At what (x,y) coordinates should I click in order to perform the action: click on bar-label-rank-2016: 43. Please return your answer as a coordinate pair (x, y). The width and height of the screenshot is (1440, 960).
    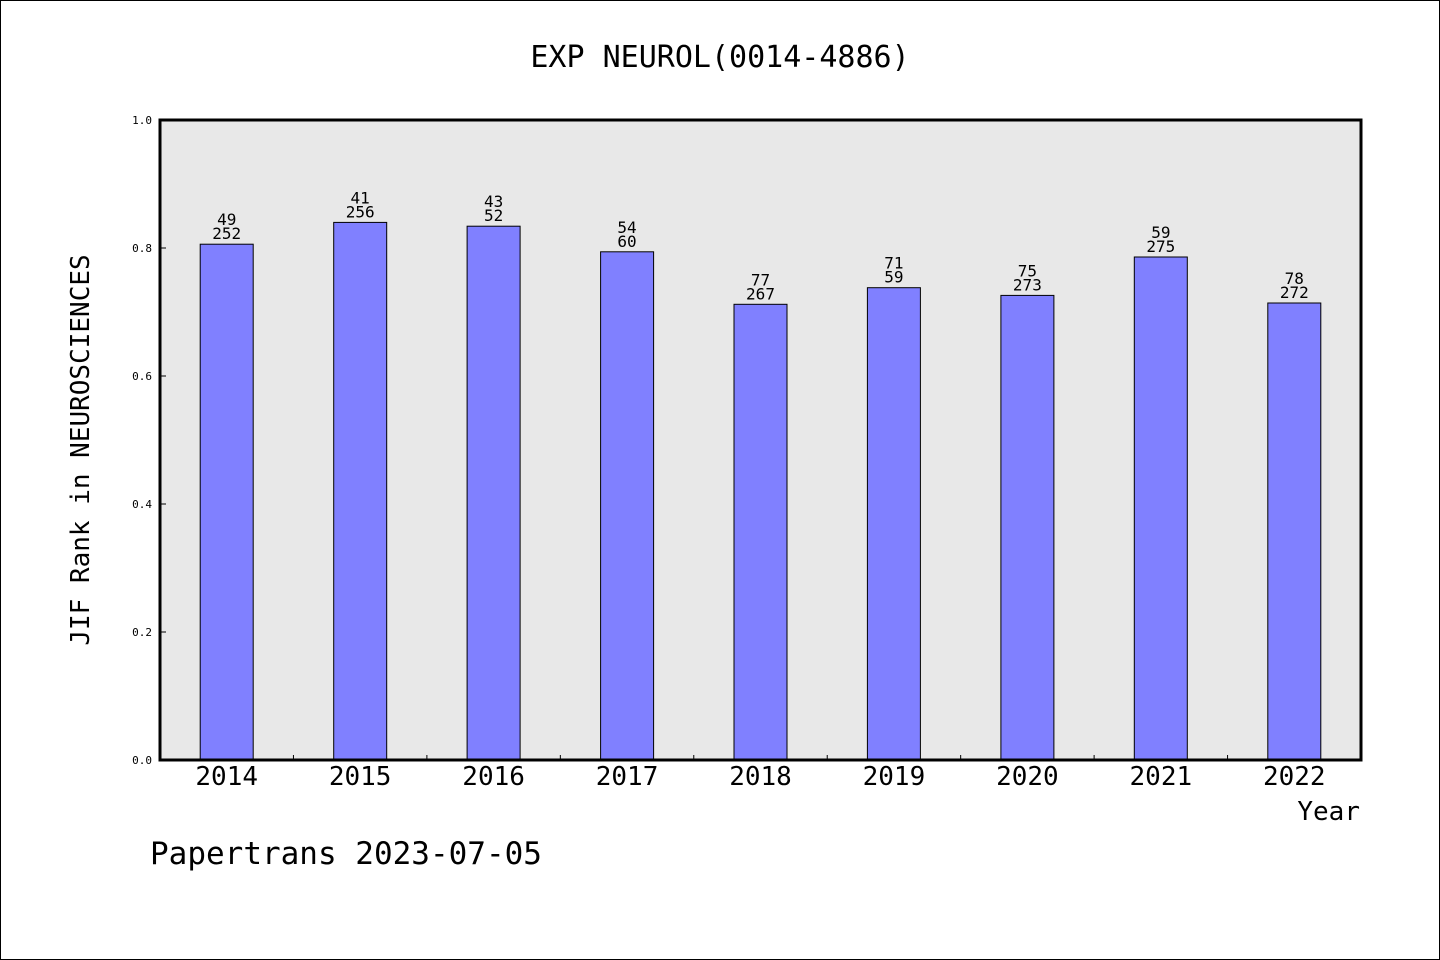
    Looking at the image, I should click on (493, 201).